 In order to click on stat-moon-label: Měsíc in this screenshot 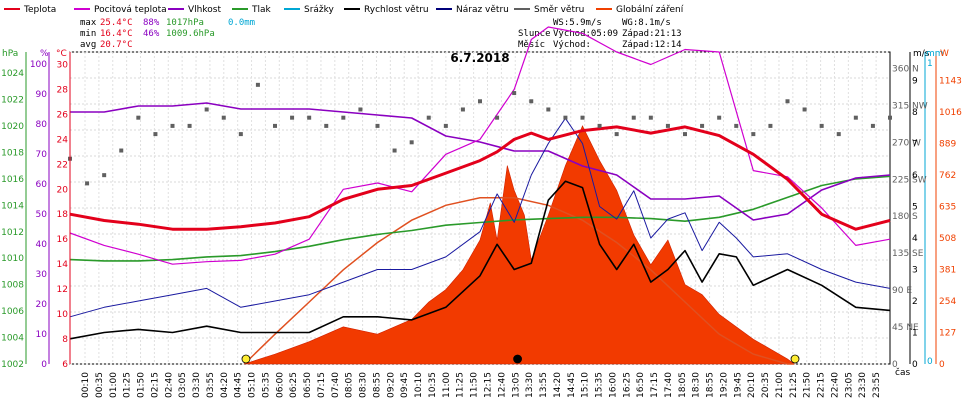, I will do `click(531, 45)`.